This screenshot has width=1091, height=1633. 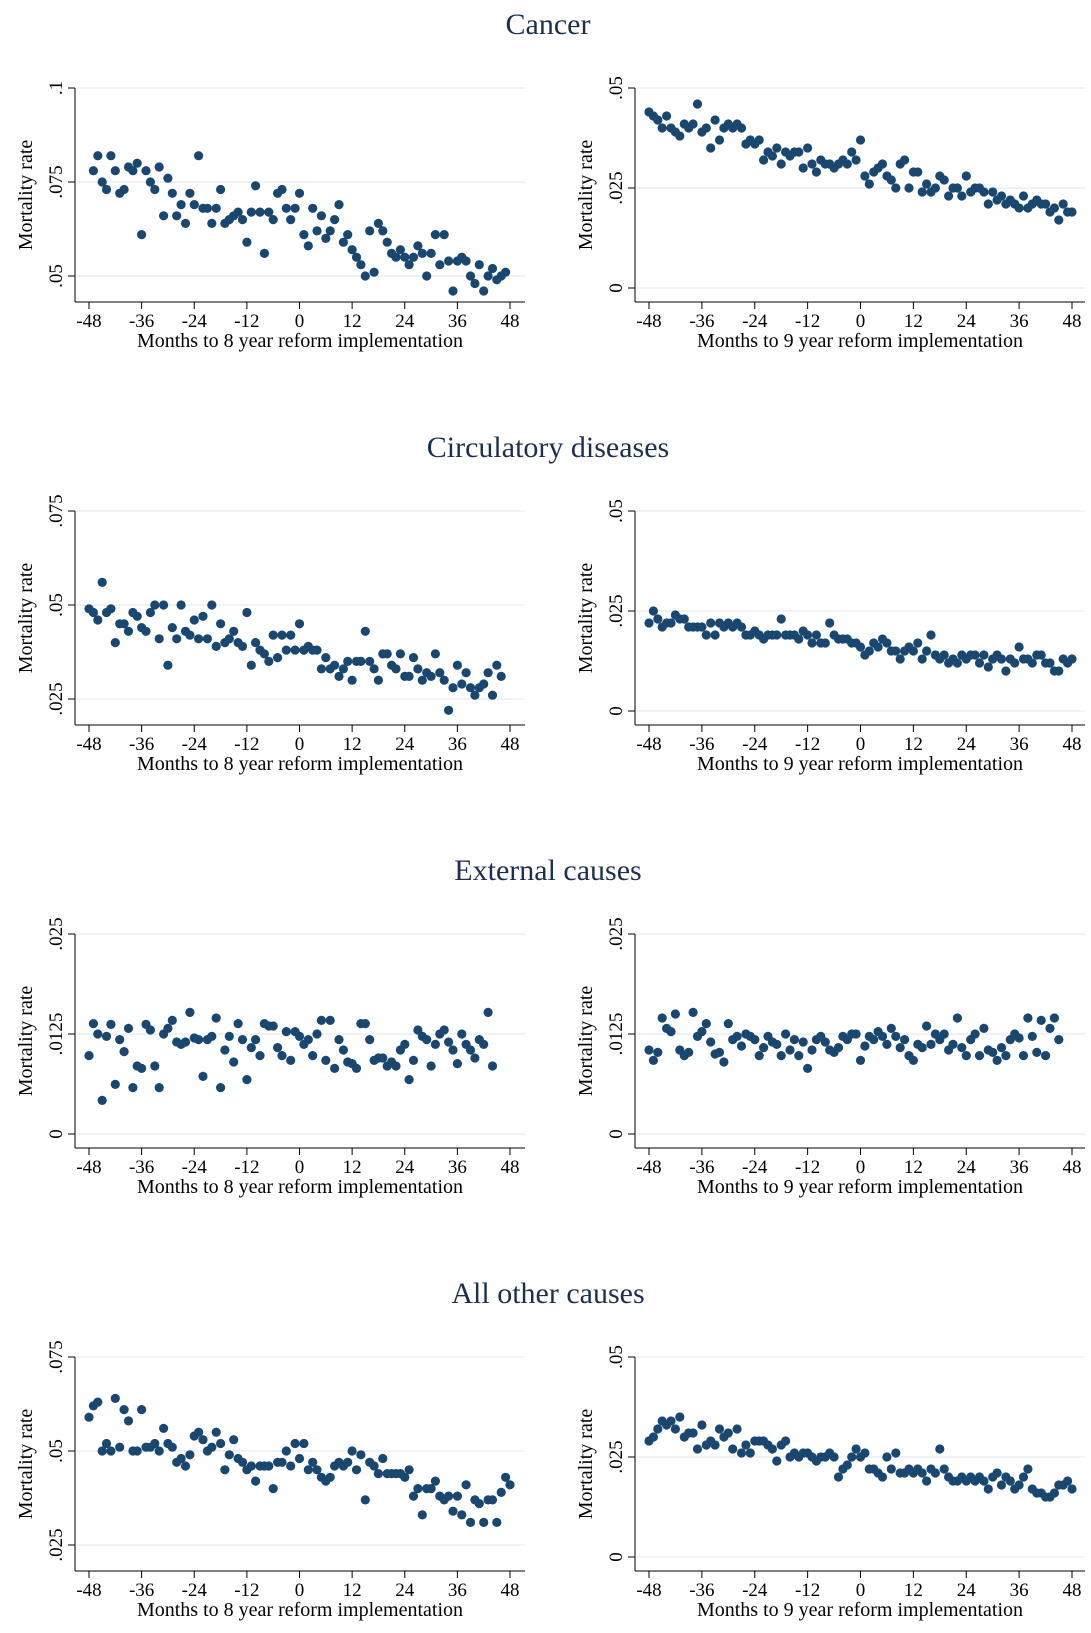 What do you see at coordinates (56, 1034) in the screenshot?
I see `y-tick-label: .0125` at bounding box center [56, 1034].